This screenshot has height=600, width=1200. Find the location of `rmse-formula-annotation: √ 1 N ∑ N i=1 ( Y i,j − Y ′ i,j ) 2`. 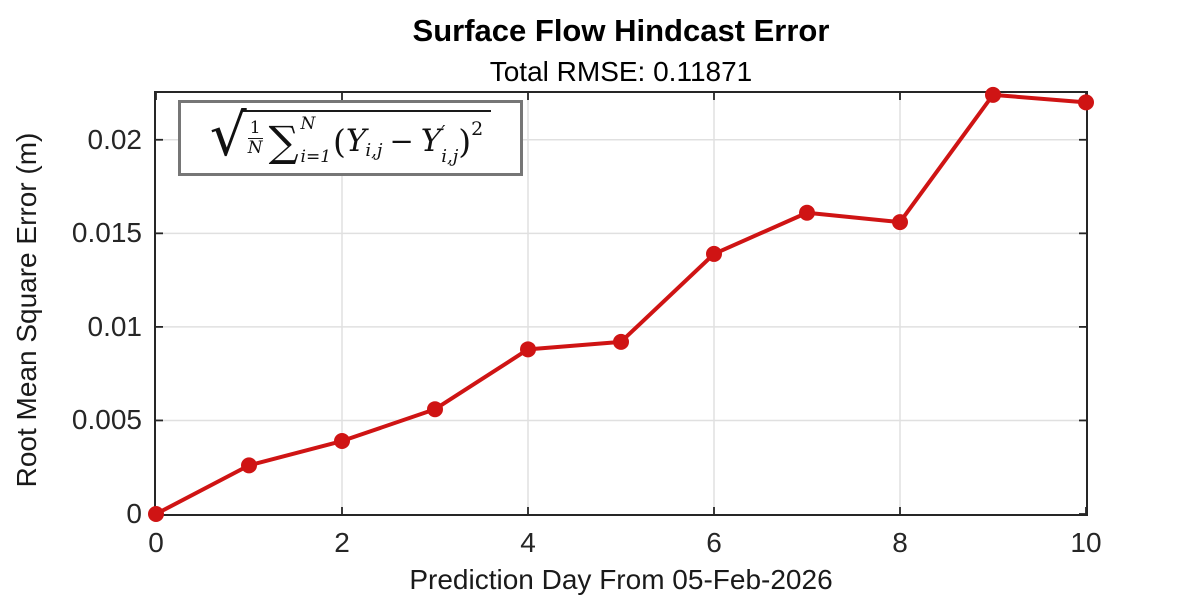

rmse-formula-annotation: √ 1 N ∑ N i=1 ( Y i,j − Y ′ i,j ) 2 is located at coordinates (350, 138).